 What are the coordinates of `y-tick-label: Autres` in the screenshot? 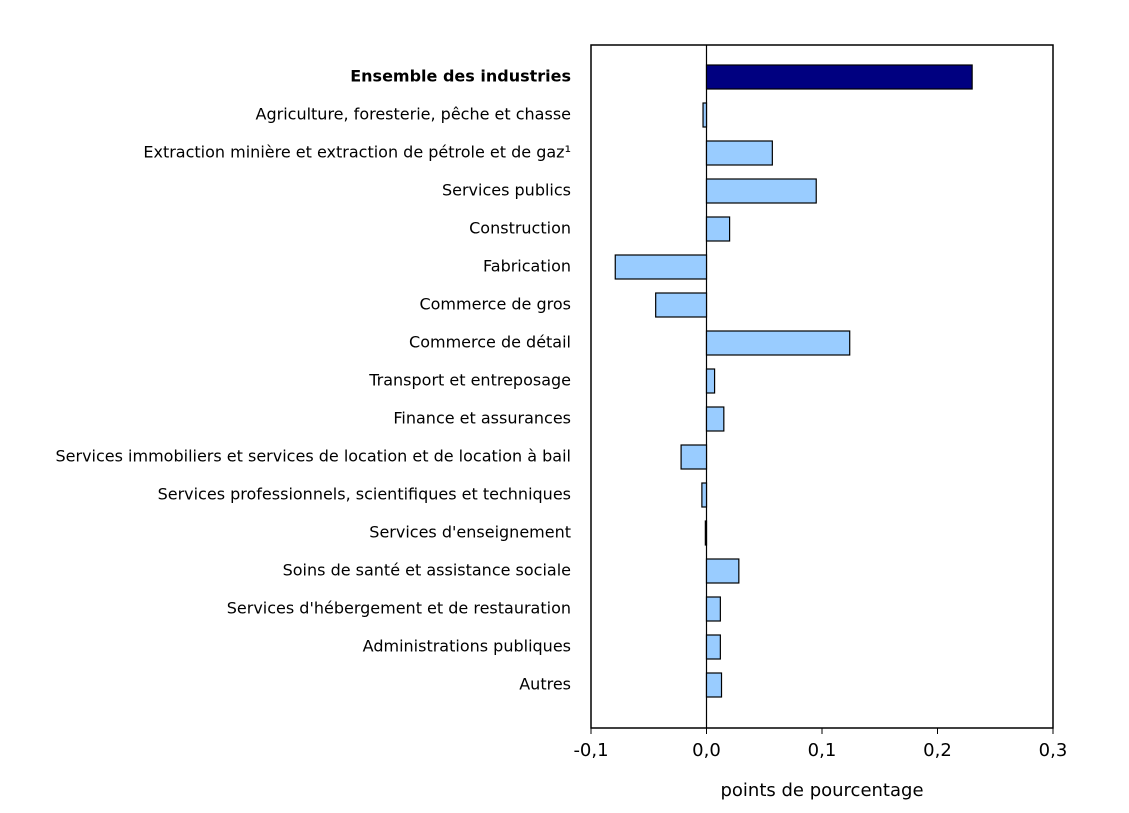 It's located at (545, 684).